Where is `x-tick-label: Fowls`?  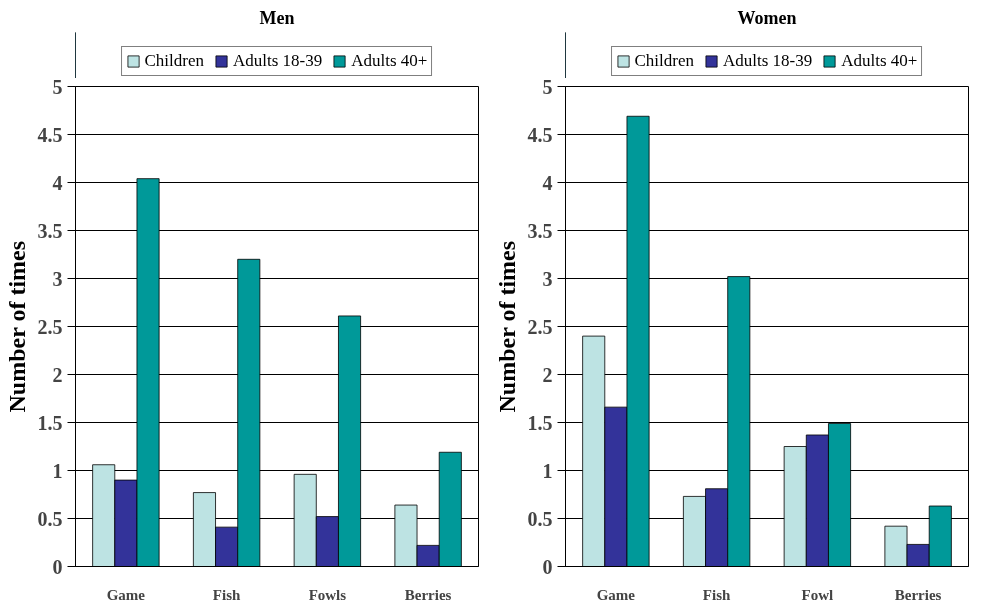 x-tick-label: Fowls is located at coordinates (327, 594).